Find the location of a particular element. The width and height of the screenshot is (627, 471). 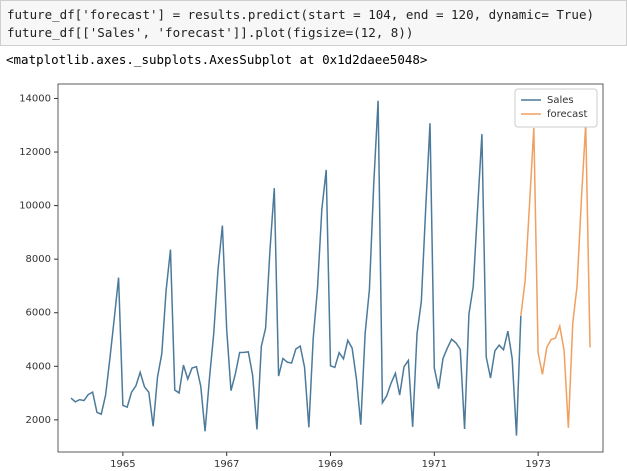

x-tick-label: 1967 is located at coordinates (226, 464).